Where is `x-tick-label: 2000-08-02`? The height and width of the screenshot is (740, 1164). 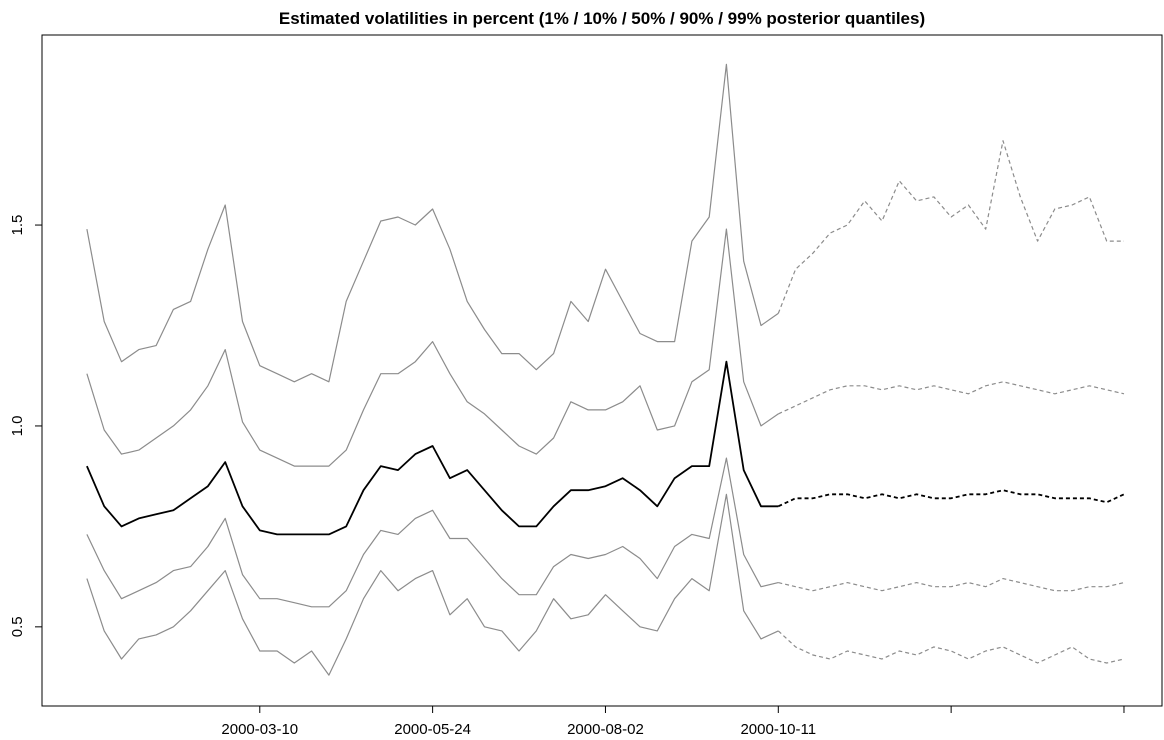 x-tick-label: 2000-08-02 is located at coordinates (605, 729).